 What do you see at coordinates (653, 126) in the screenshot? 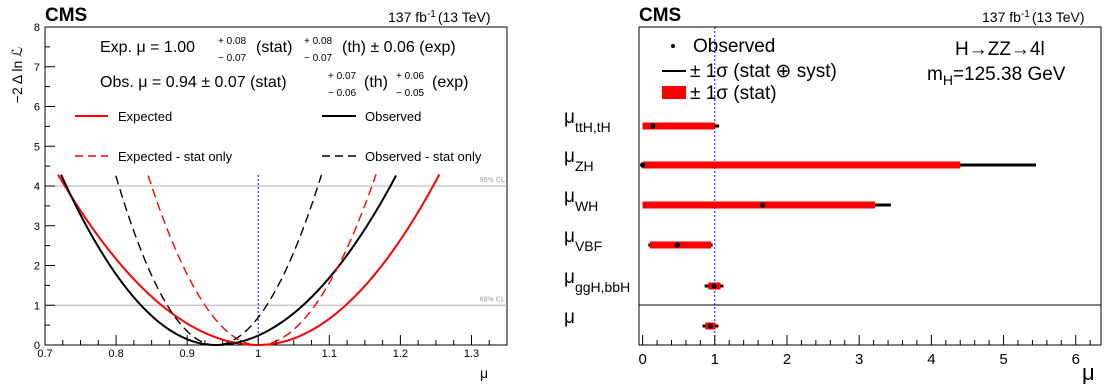
I see `point-tth-th` at bounding box center [653, 126].